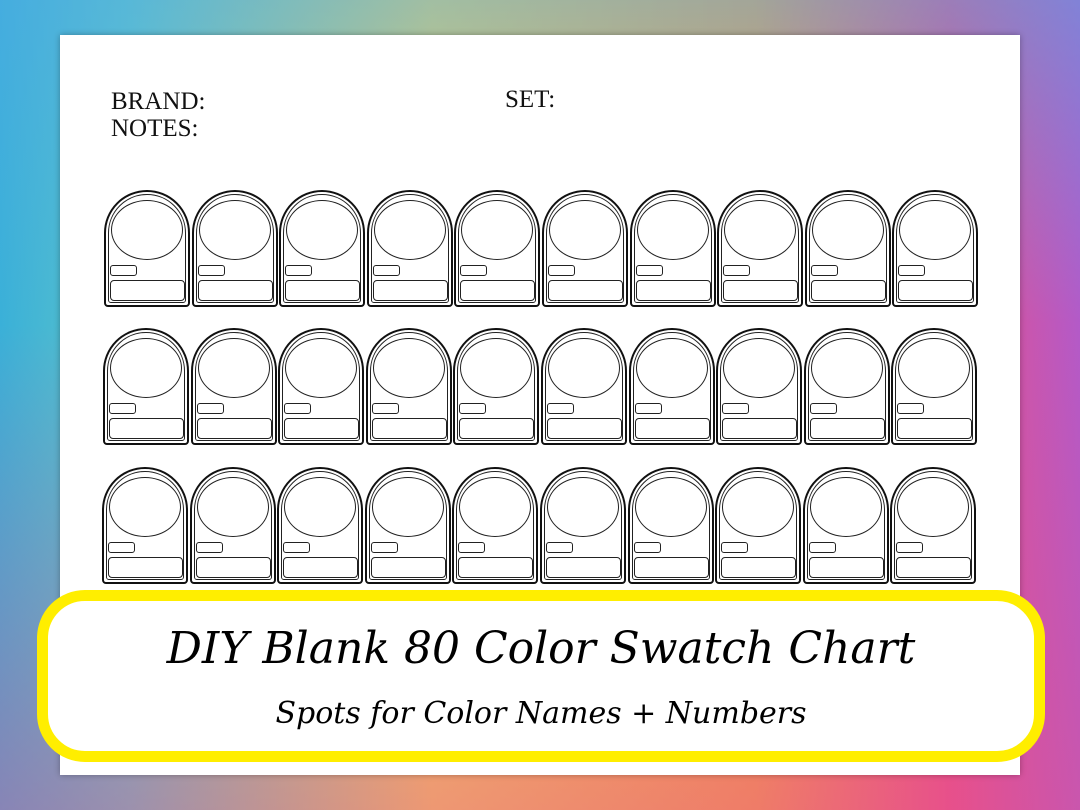 The image size is (1080, 810). I want to click on banner-subtitle: Spots for Color Names + Numbers, so click(541, 713).